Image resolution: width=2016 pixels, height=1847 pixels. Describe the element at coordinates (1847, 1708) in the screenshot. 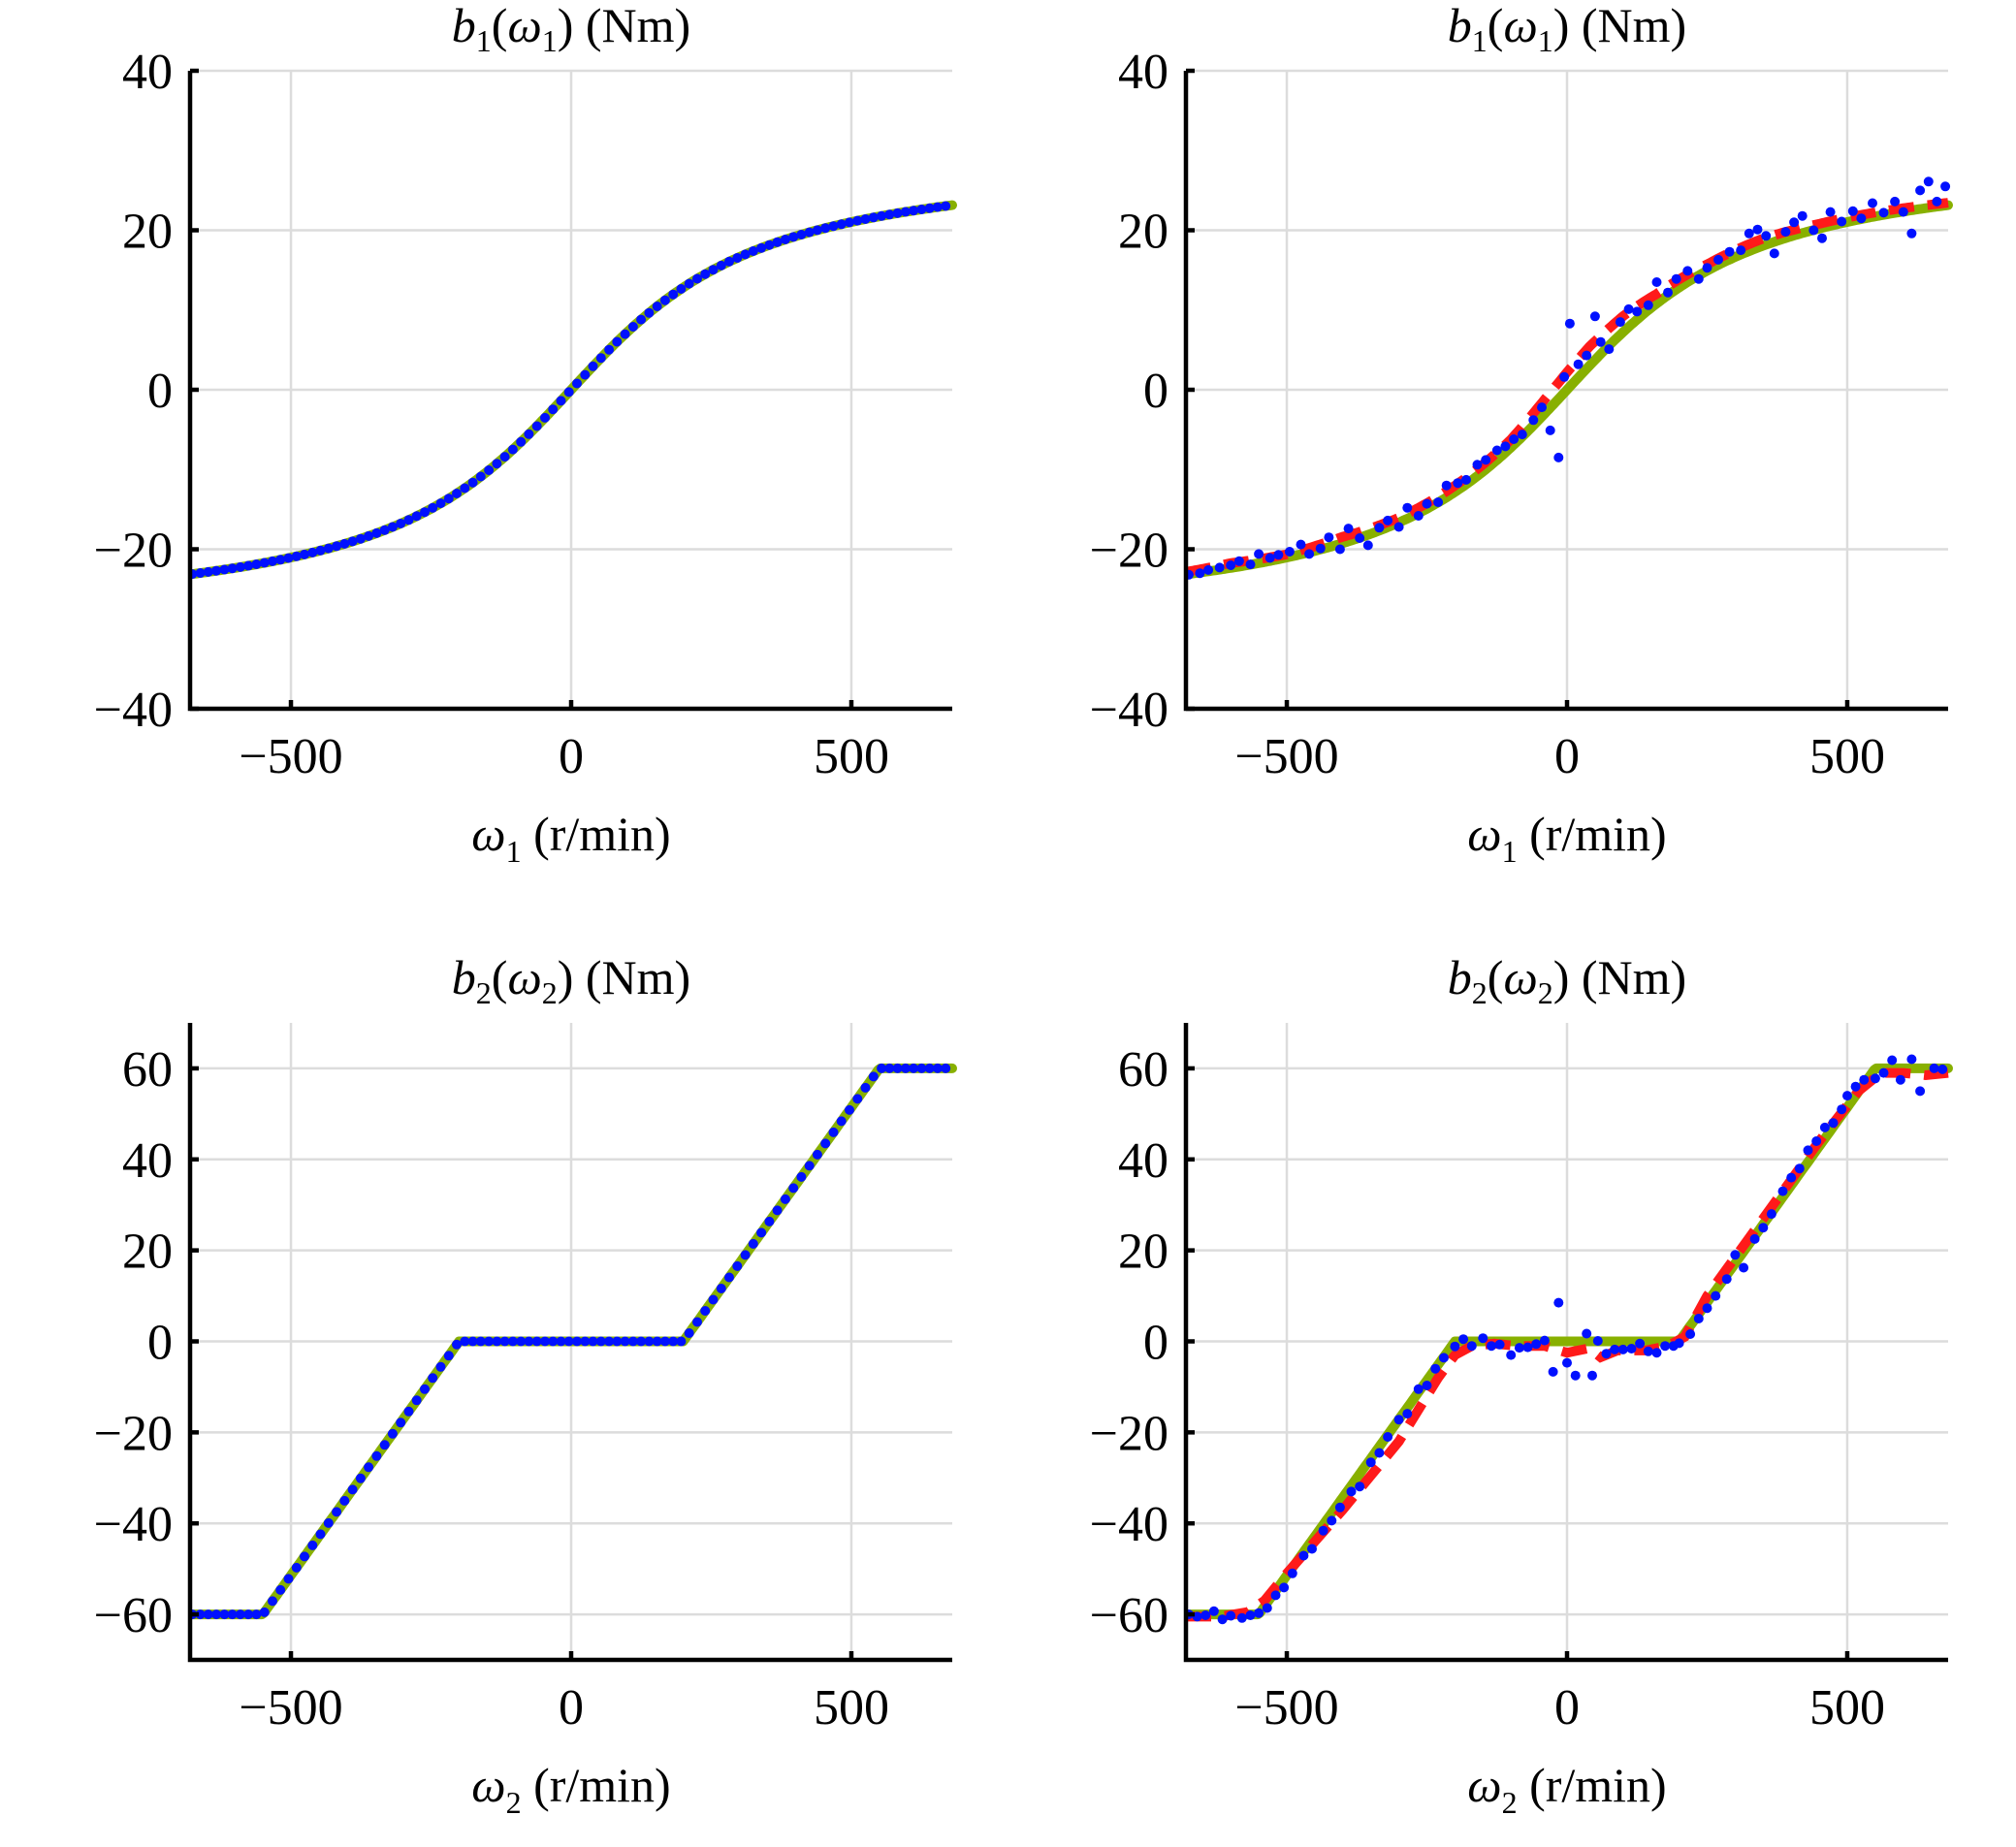

I see `x-tick-label: 500` at that location.